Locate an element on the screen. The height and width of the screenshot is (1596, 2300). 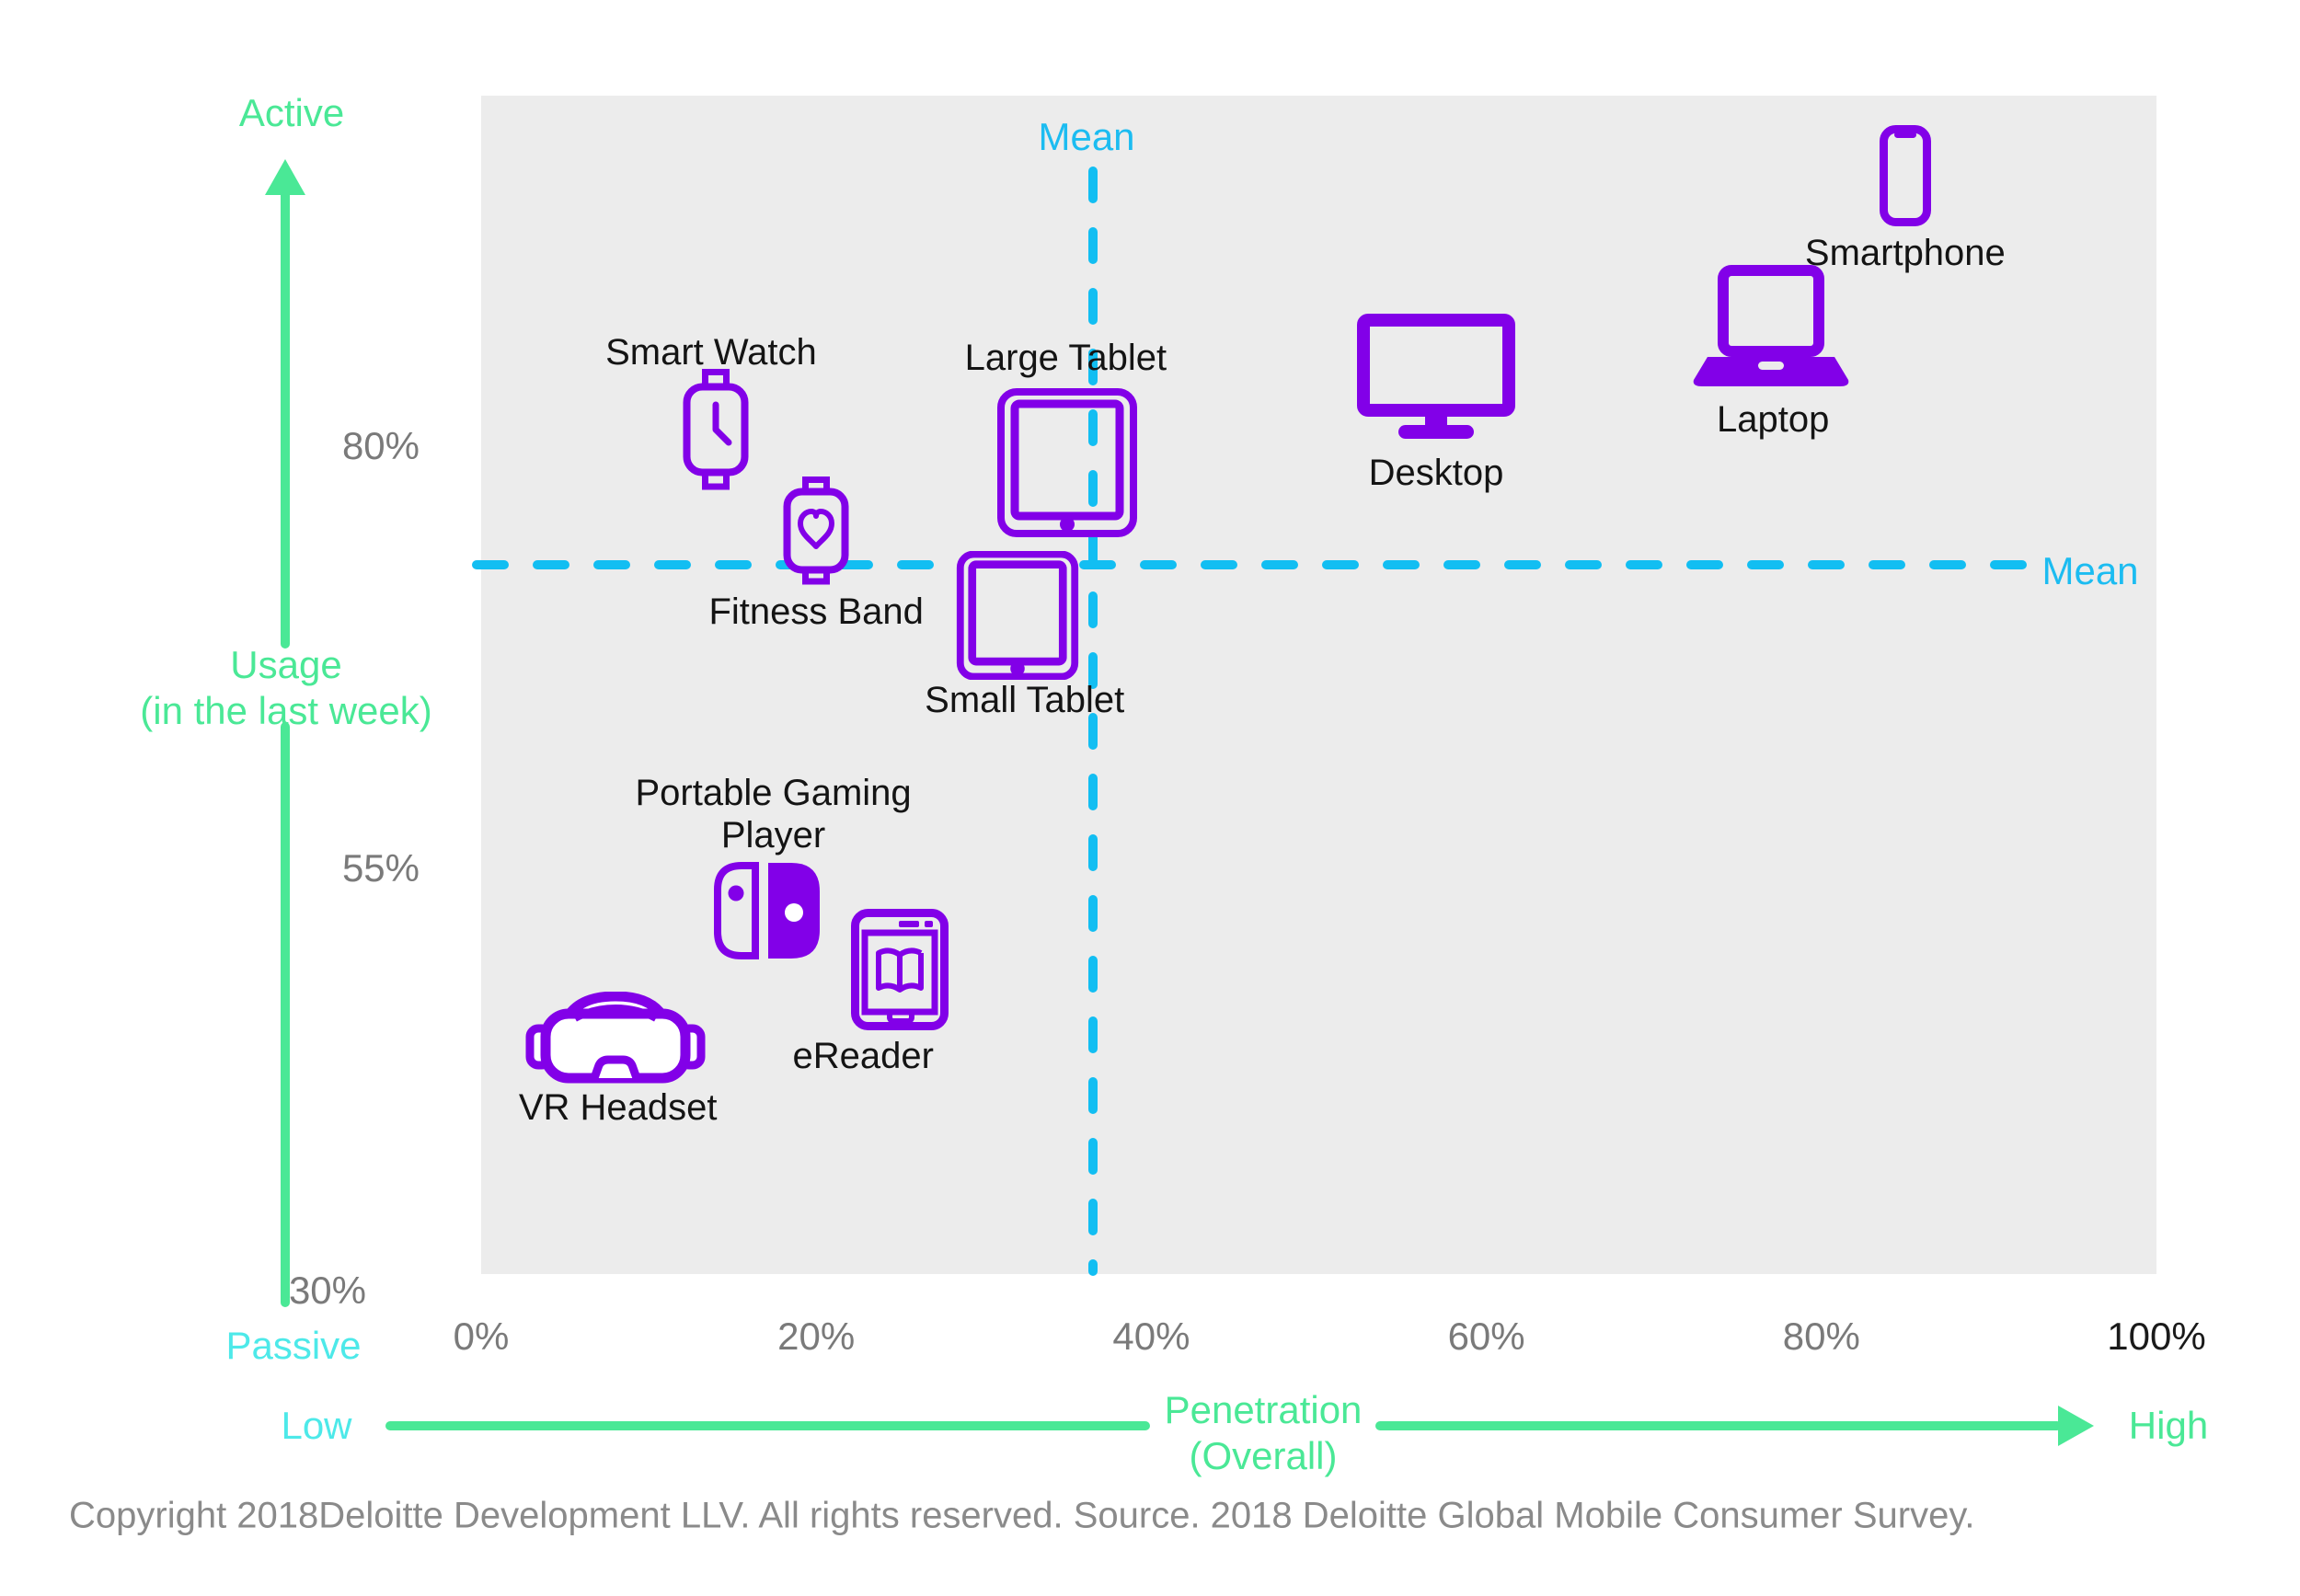
device-label-gaming-line1: Portable Gaming is located at coordinates (773, 793).